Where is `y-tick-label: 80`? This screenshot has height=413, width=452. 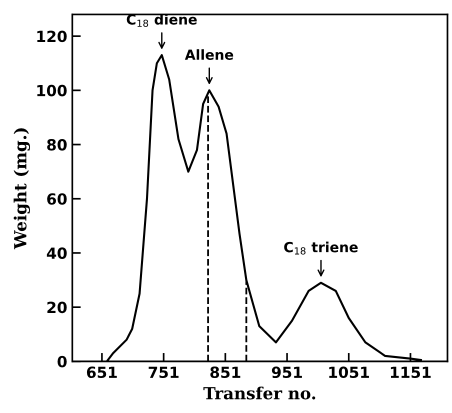
y-tick-label: 80 is located at coordinates (57, 145).